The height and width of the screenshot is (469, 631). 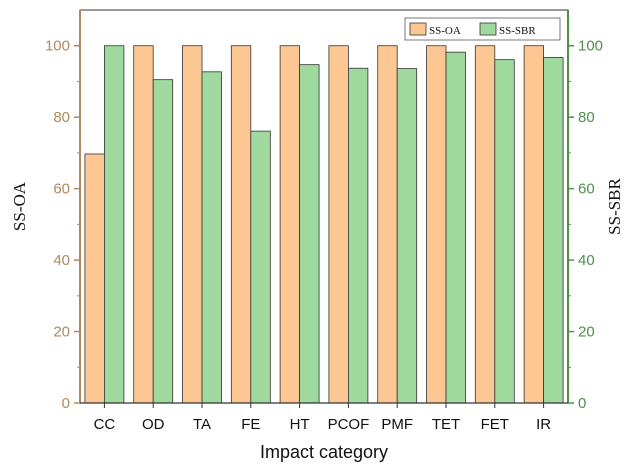 What do you see at coordinates (63, 211) in the screenshot?
I see `left-y-axis: 0 20 40 60 80 100` at bounding box center [63, 211].